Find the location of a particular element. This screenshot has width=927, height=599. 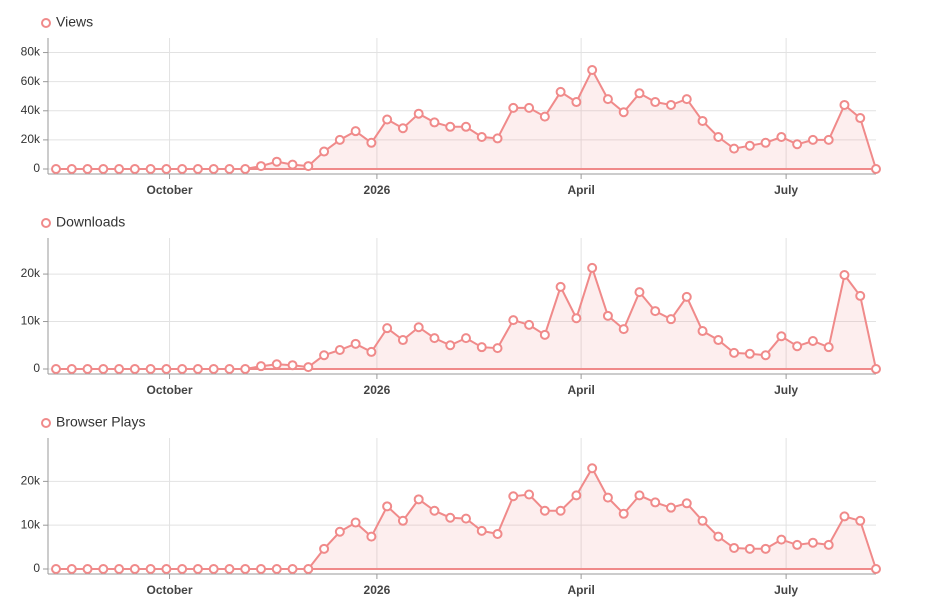

y-tick-label: 10k is located at coordinates (31, 524).